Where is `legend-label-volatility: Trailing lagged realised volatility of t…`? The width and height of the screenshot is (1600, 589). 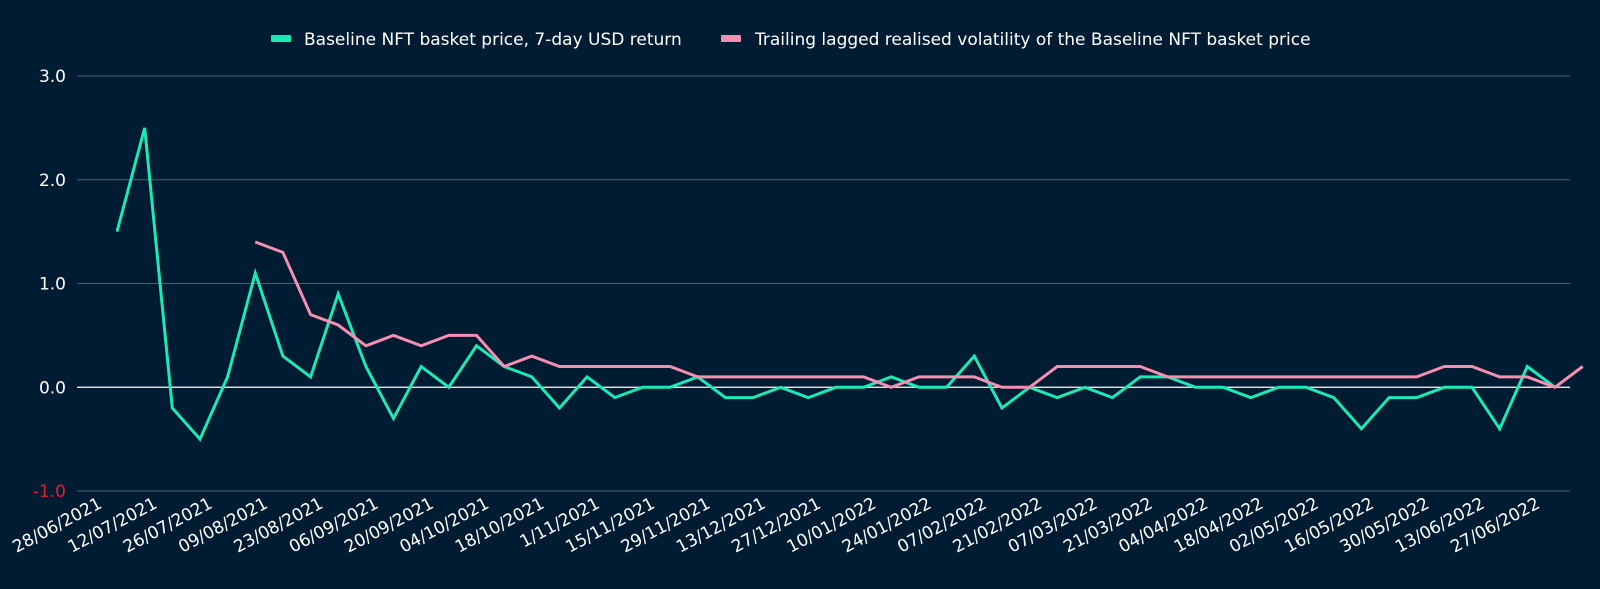 legend-label-volatility: Trailing lagged realised volatility of t… is located at coordinates (1032, 40).